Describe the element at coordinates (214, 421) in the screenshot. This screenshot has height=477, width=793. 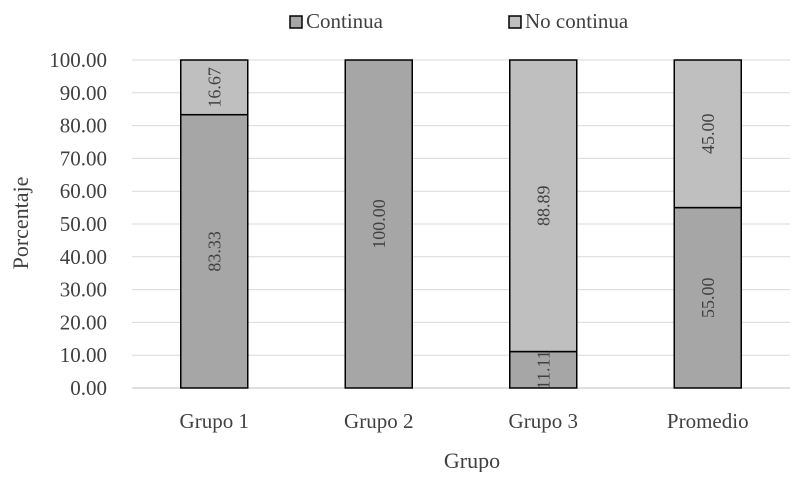
I see `x-tick-label: Grupo 1` at that location.